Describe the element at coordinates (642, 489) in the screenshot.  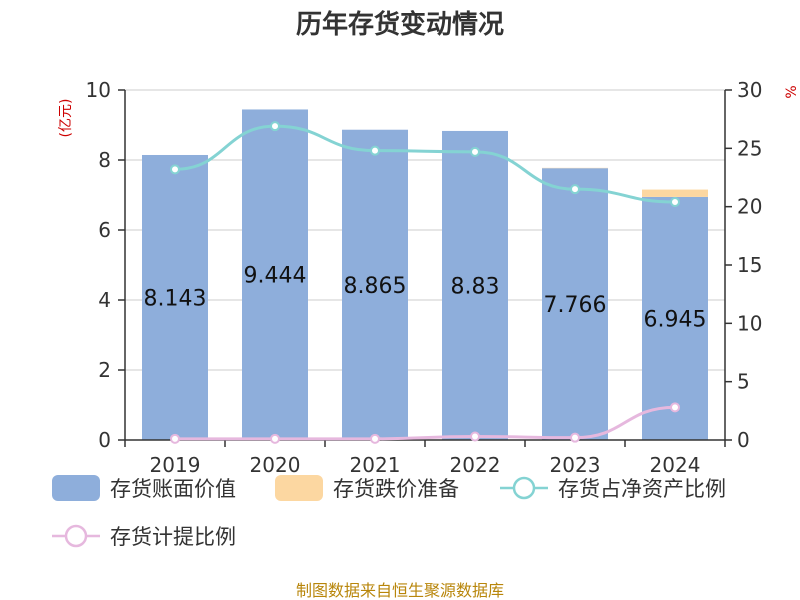
I see `legend-label: 存货占净资产比例` at that location.